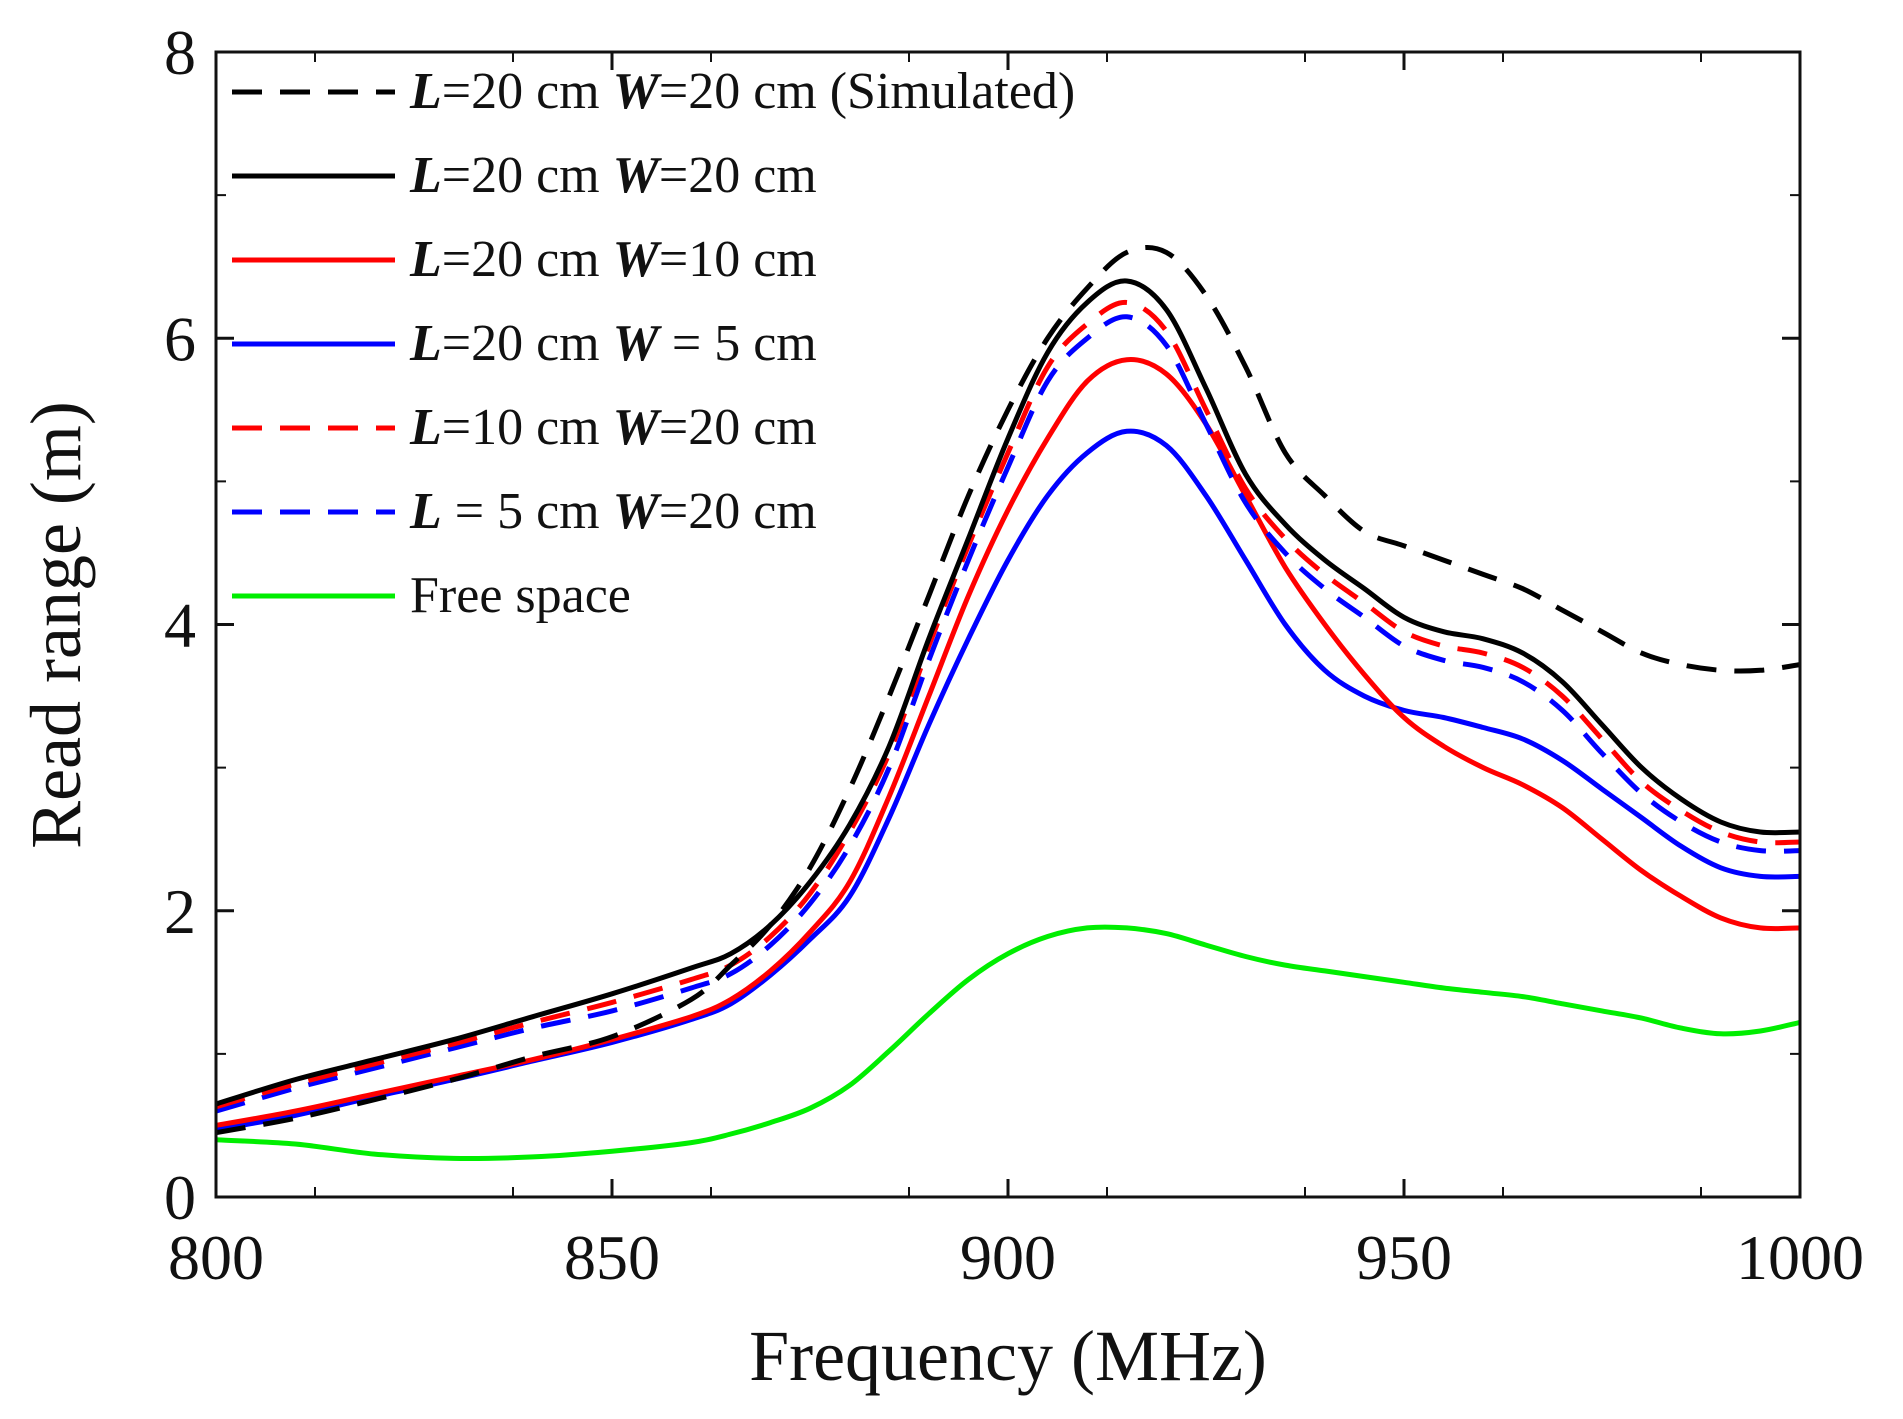 The height and width of the screenshot is (1419, 1903). What do you see at coordinates (867, 91) in the screenshot?
I see `legend-label-part: =20 cm (Simulated)` at bounding box center [867, 91].